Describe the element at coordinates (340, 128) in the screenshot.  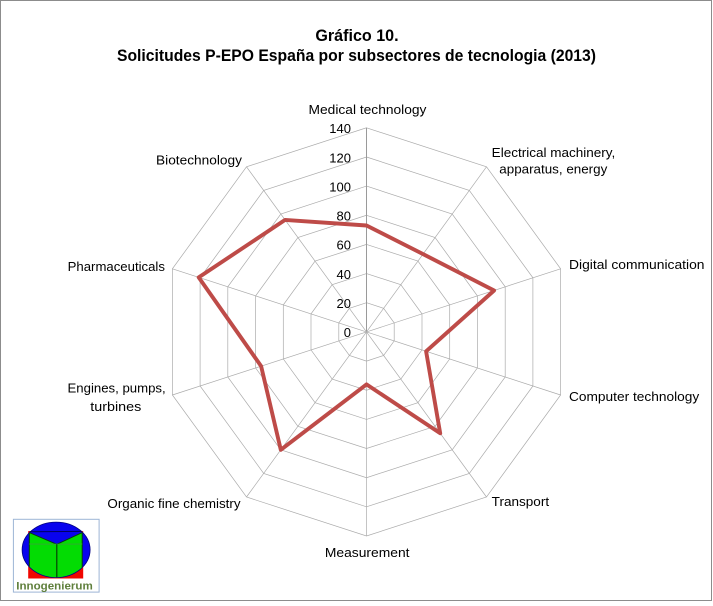
I see `svg-text: 140` at that location.